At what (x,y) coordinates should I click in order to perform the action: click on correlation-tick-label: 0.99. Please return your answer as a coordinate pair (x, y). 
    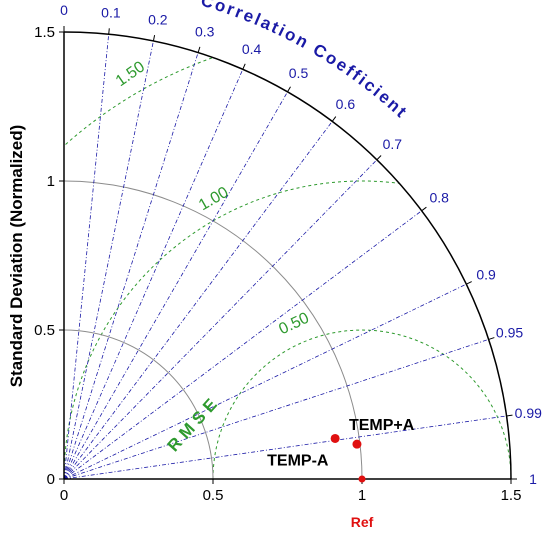
    Looking at the image, I should click on (528, 413).